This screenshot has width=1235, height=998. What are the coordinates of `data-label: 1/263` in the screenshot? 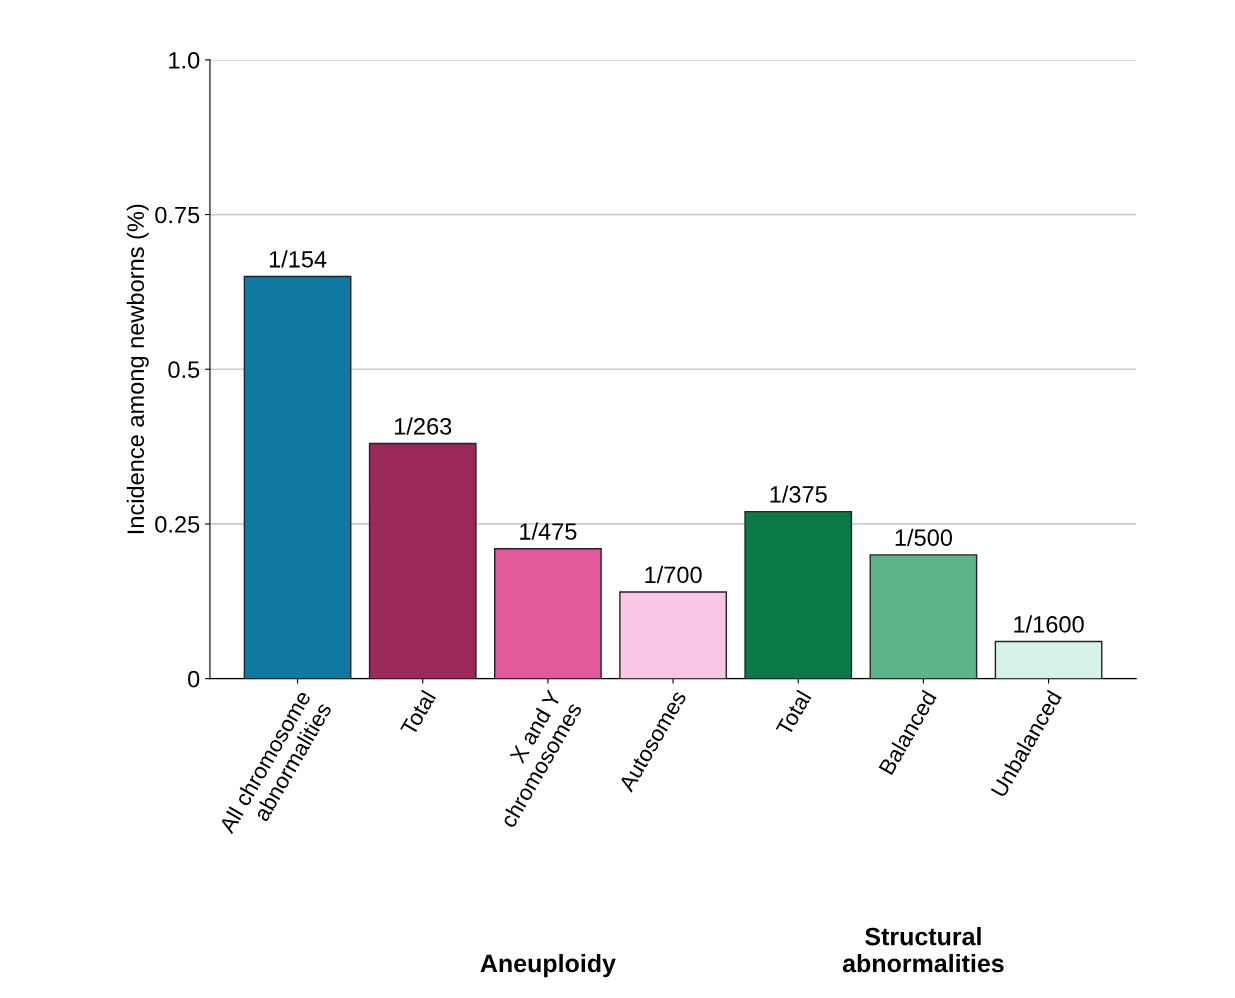 It's located at (423, 426).